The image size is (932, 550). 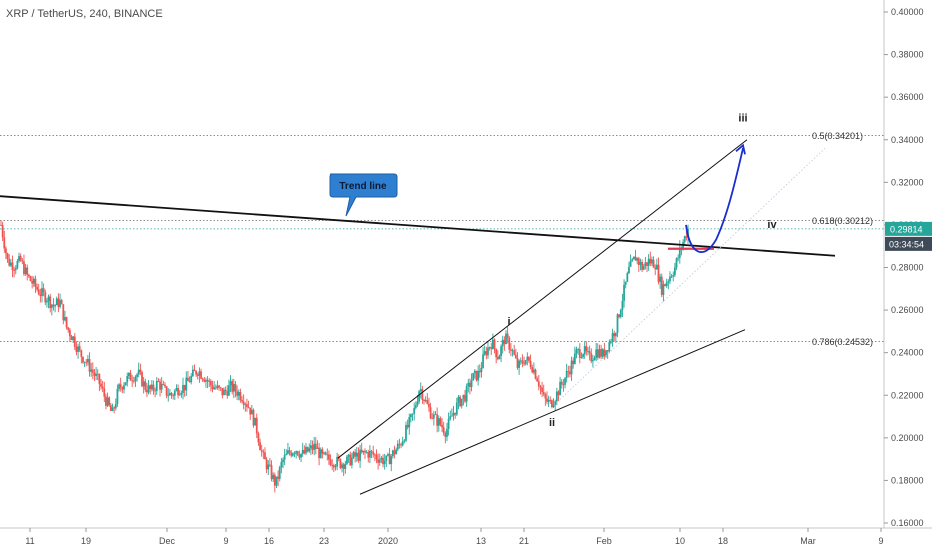 What do you see at coordinates (837, 136) in the screenshot?
I see `fib-label: 0.5(0.34201)` at bounding box center [837, 136].